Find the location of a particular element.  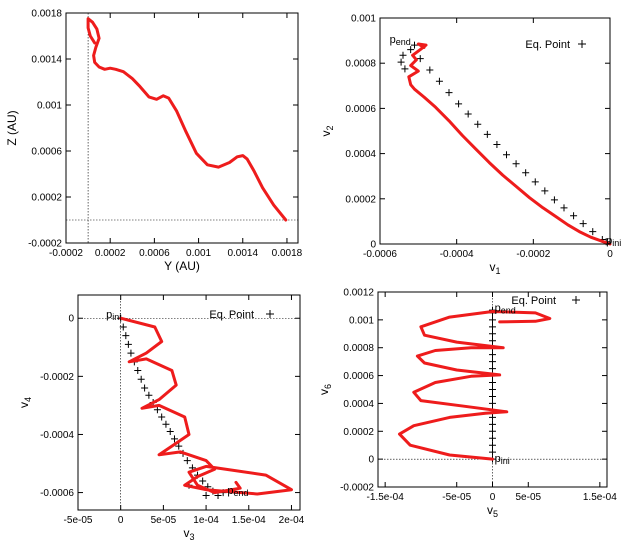

y-tick-label: 0.0012 is located at coordinates (358, 293).